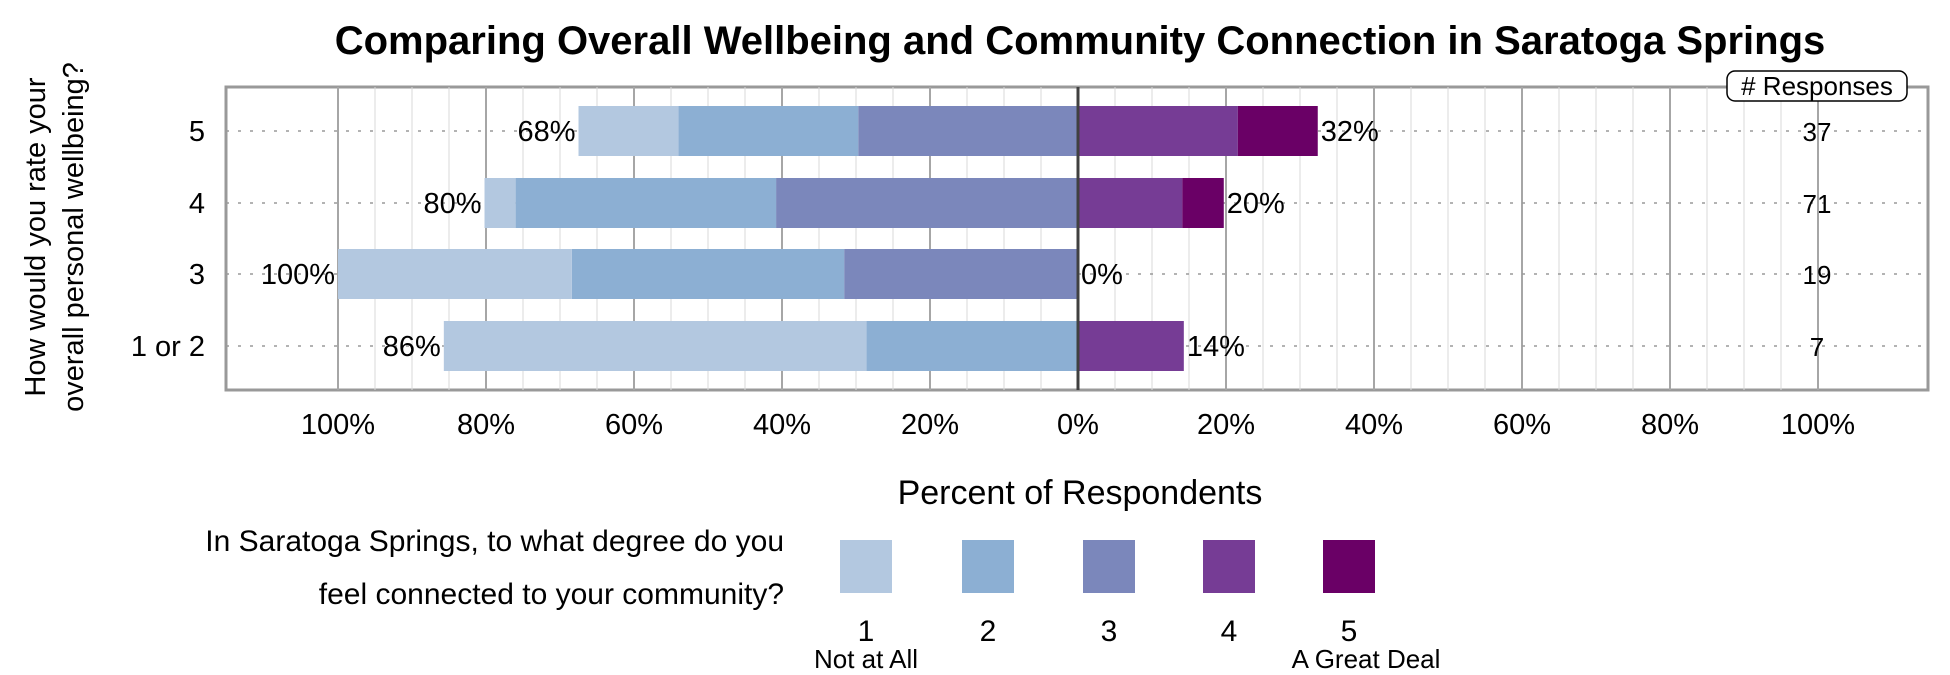  I want to click on x-axis-ticks: 100% 80% 60% 40% 20% 0% 20% 40% 60% 80% 100%, so click(1078, 425).